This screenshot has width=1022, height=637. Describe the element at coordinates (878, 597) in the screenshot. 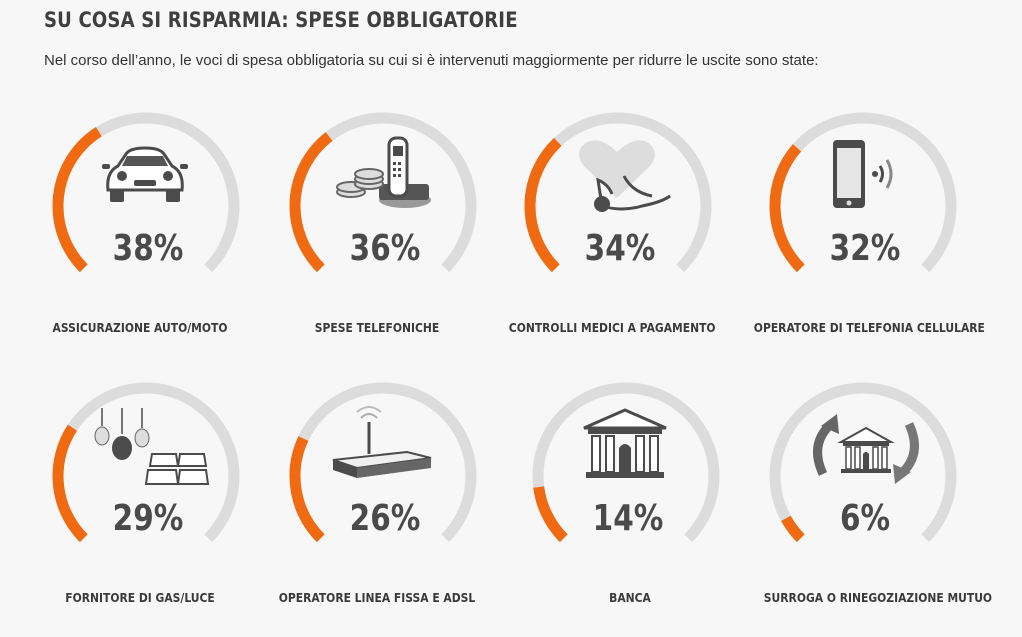

I see `category-label: SURROGA O RINEGOZIAZIONE MUTUO` at that location.